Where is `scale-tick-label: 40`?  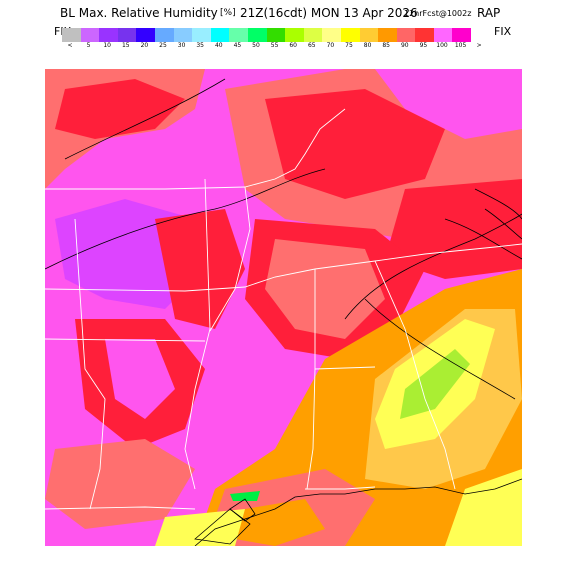
scale-tick-label: 40 is located at coordinates (218, 45).